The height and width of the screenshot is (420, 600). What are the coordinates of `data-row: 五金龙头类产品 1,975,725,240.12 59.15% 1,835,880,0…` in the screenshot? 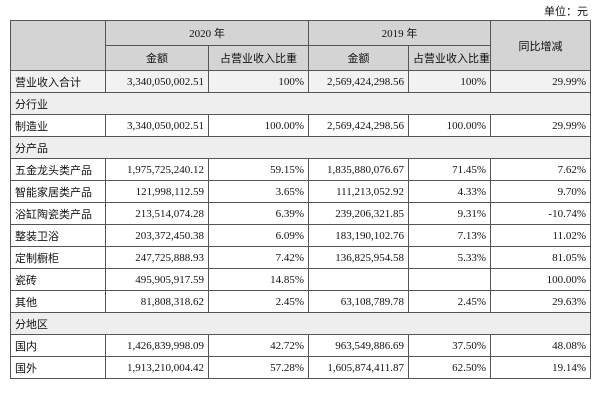 It's located at (300, 169).